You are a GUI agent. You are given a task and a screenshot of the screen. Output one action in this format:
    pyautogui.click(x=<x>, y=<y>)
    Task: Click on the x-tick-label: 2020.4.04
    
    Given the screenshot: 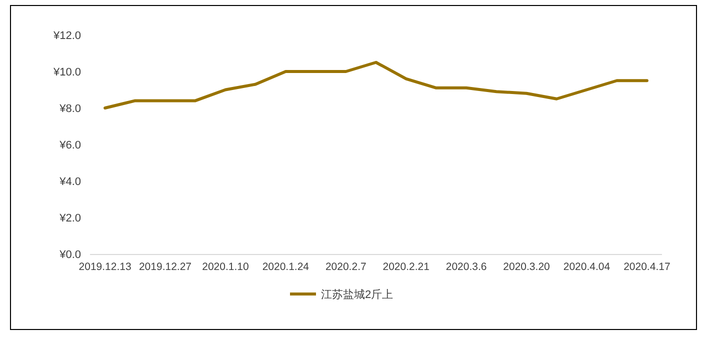 What is the action you would take?
    pyautogui.click(x=586, y=267)
    